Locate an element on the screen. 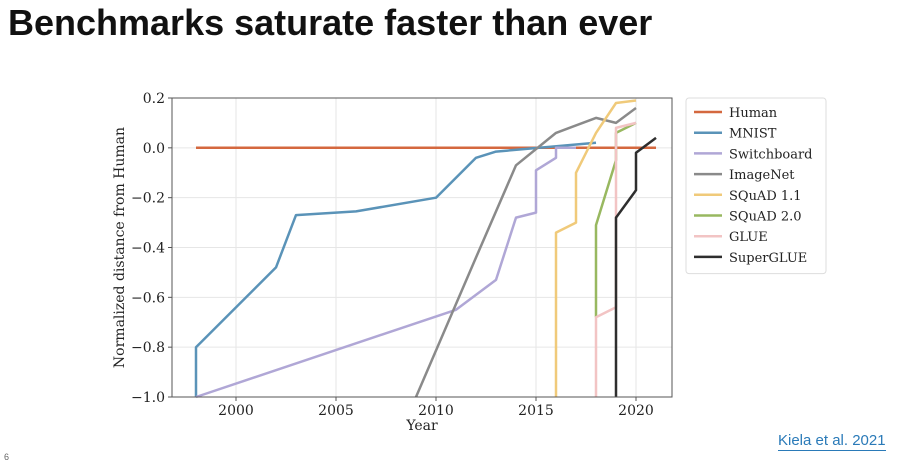 This screenshot has width=900, height=463. y-tick-label: −0.8 is located at coordinates (148, 348).